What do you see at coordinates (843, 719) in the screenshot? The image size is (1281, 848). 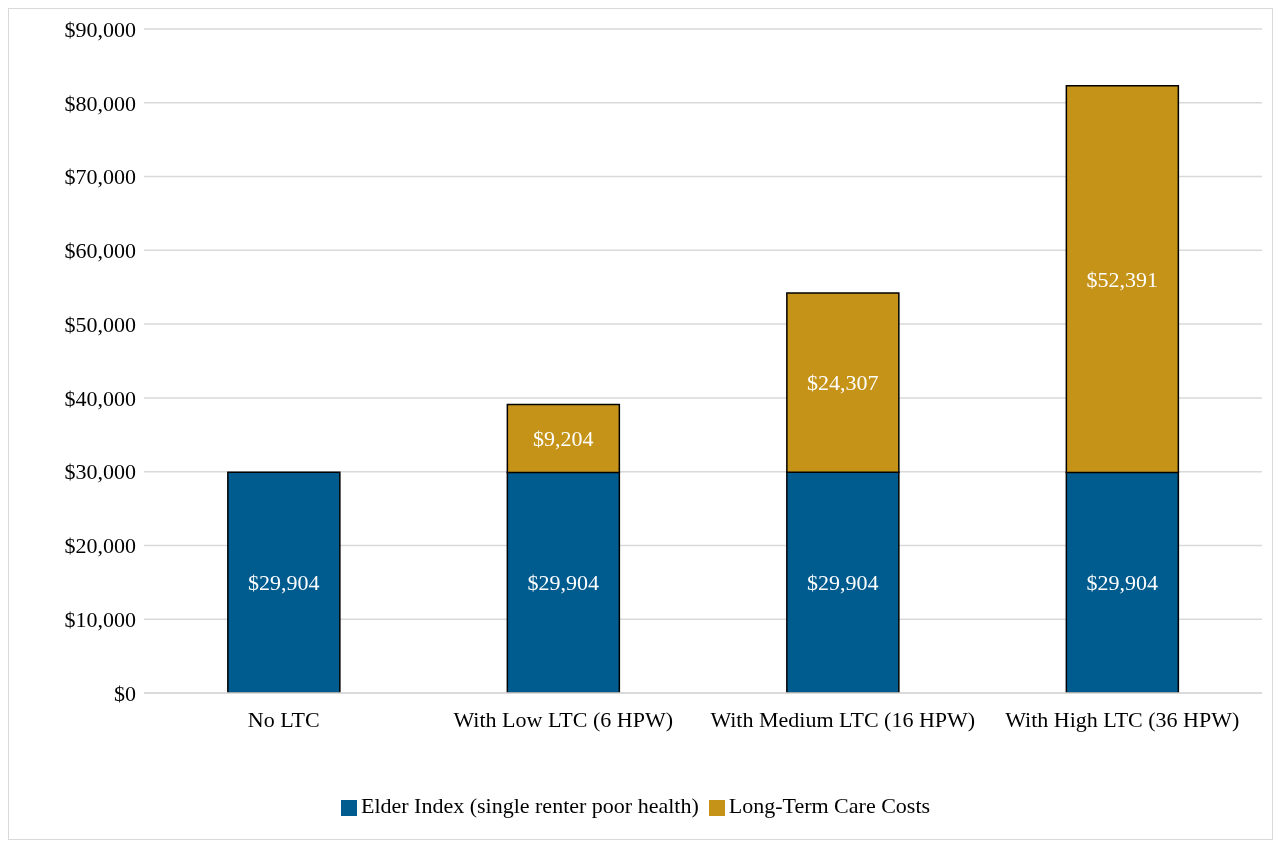 I see `x-tick-label: With Medium LTC (16 HPW)` at bounding box center [843, 719].